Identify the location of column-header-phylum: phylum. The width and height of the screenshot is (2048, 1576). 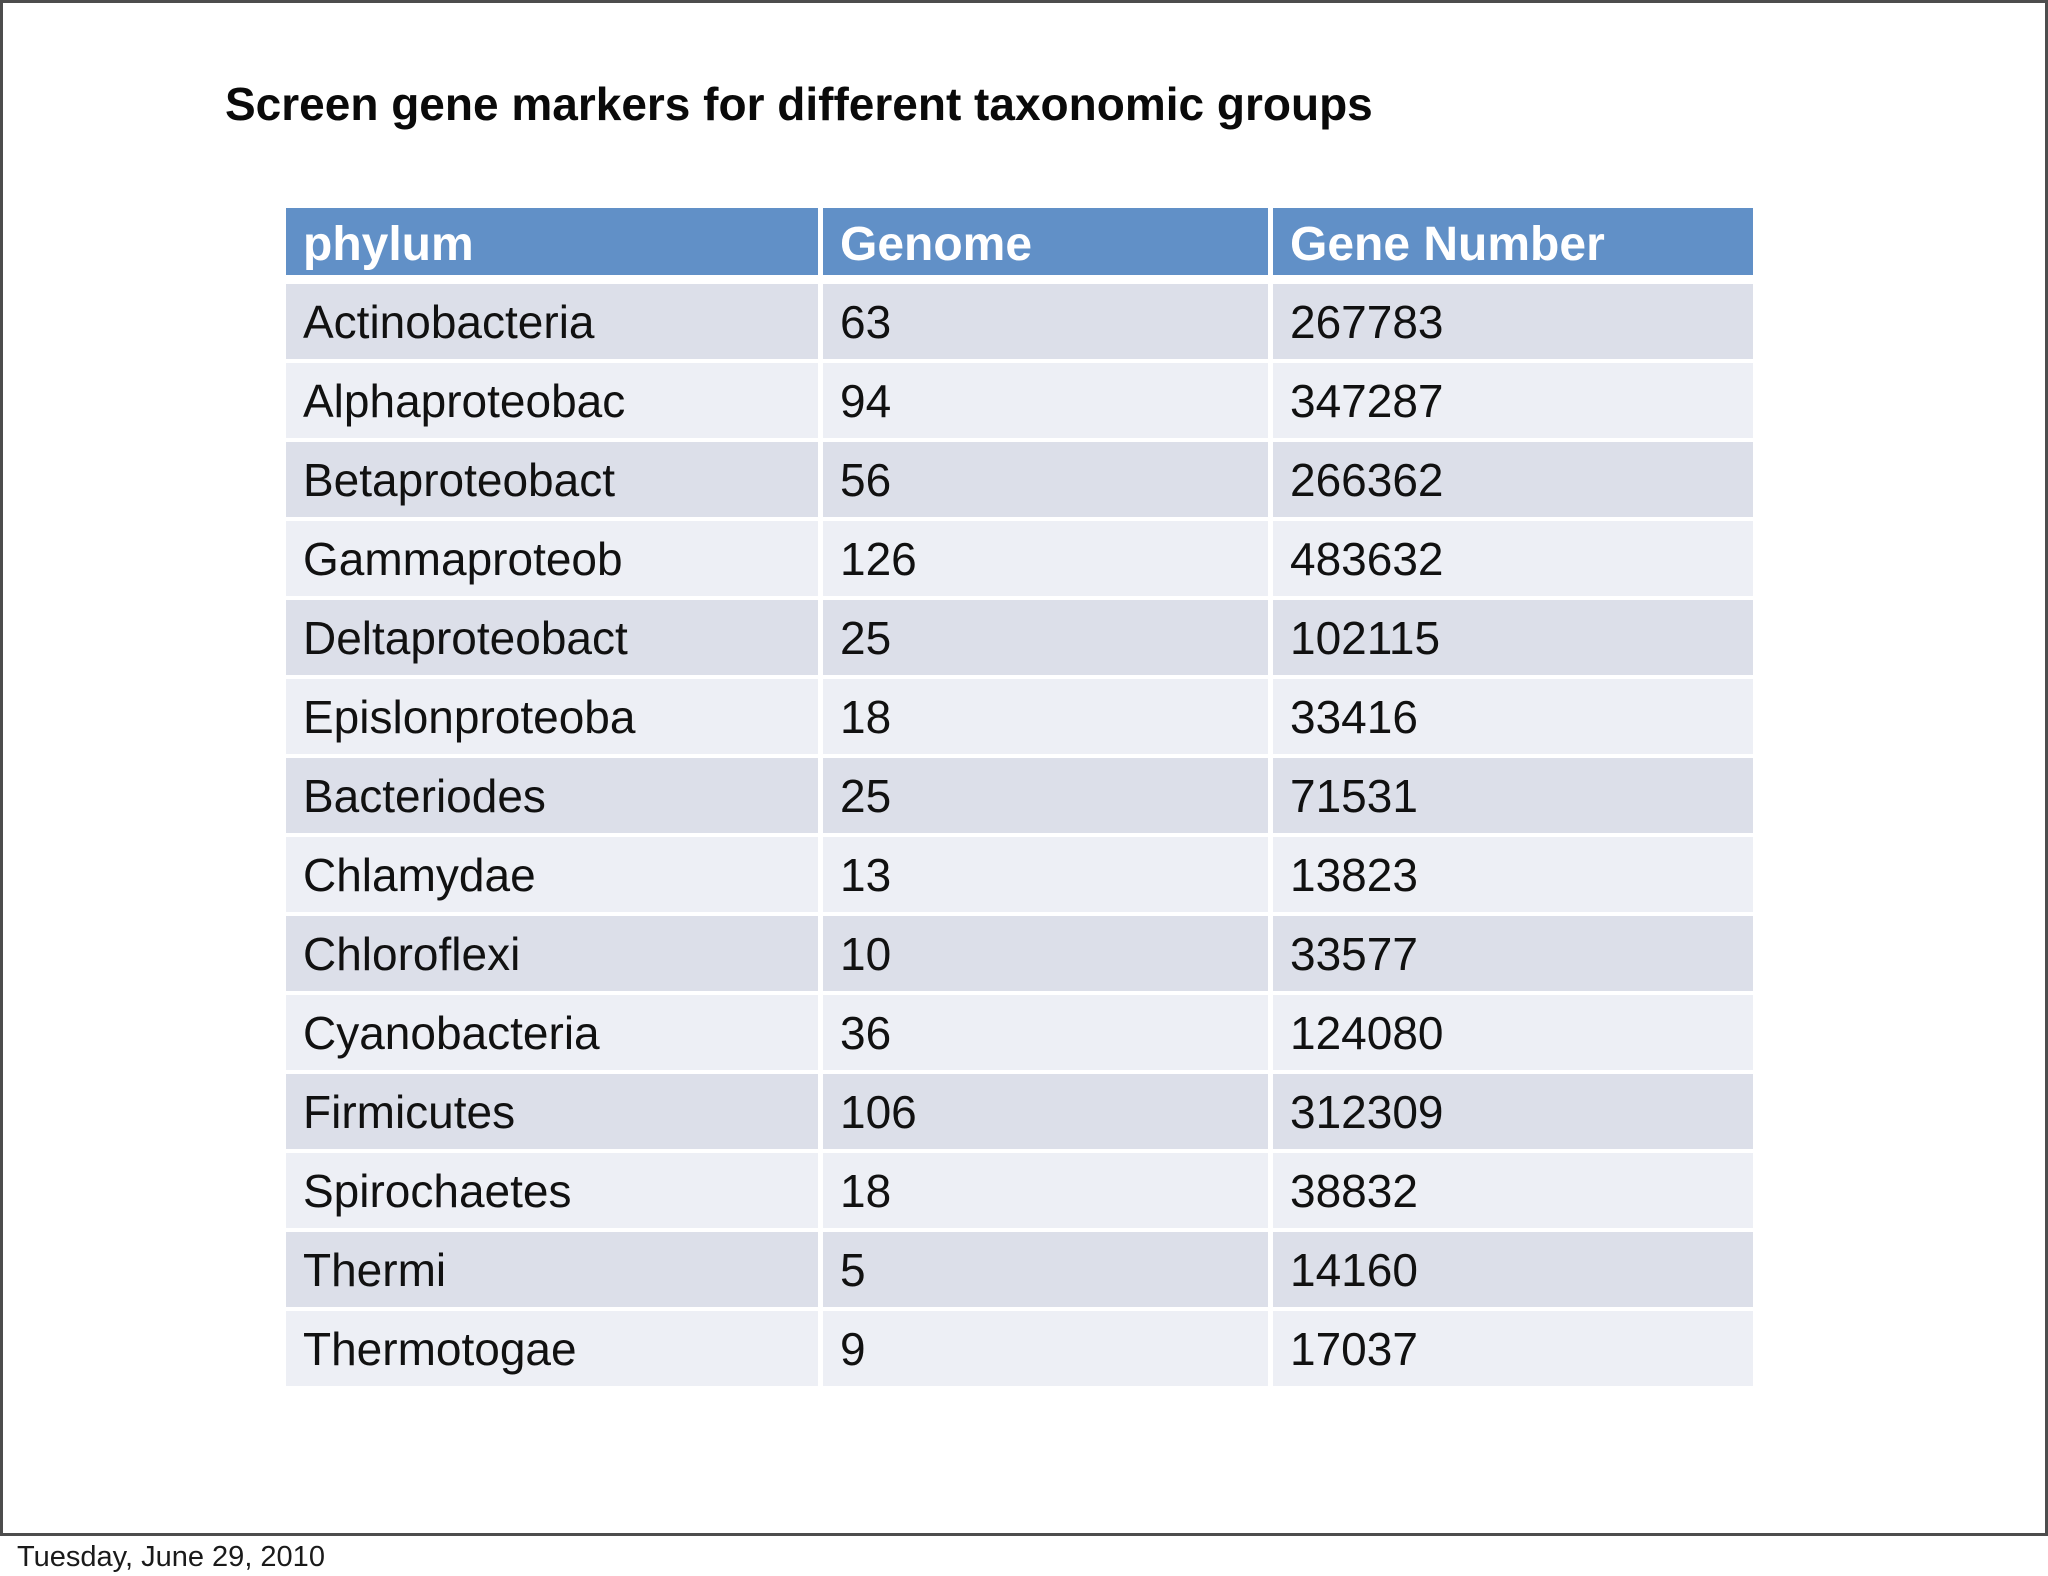
(554, 246).